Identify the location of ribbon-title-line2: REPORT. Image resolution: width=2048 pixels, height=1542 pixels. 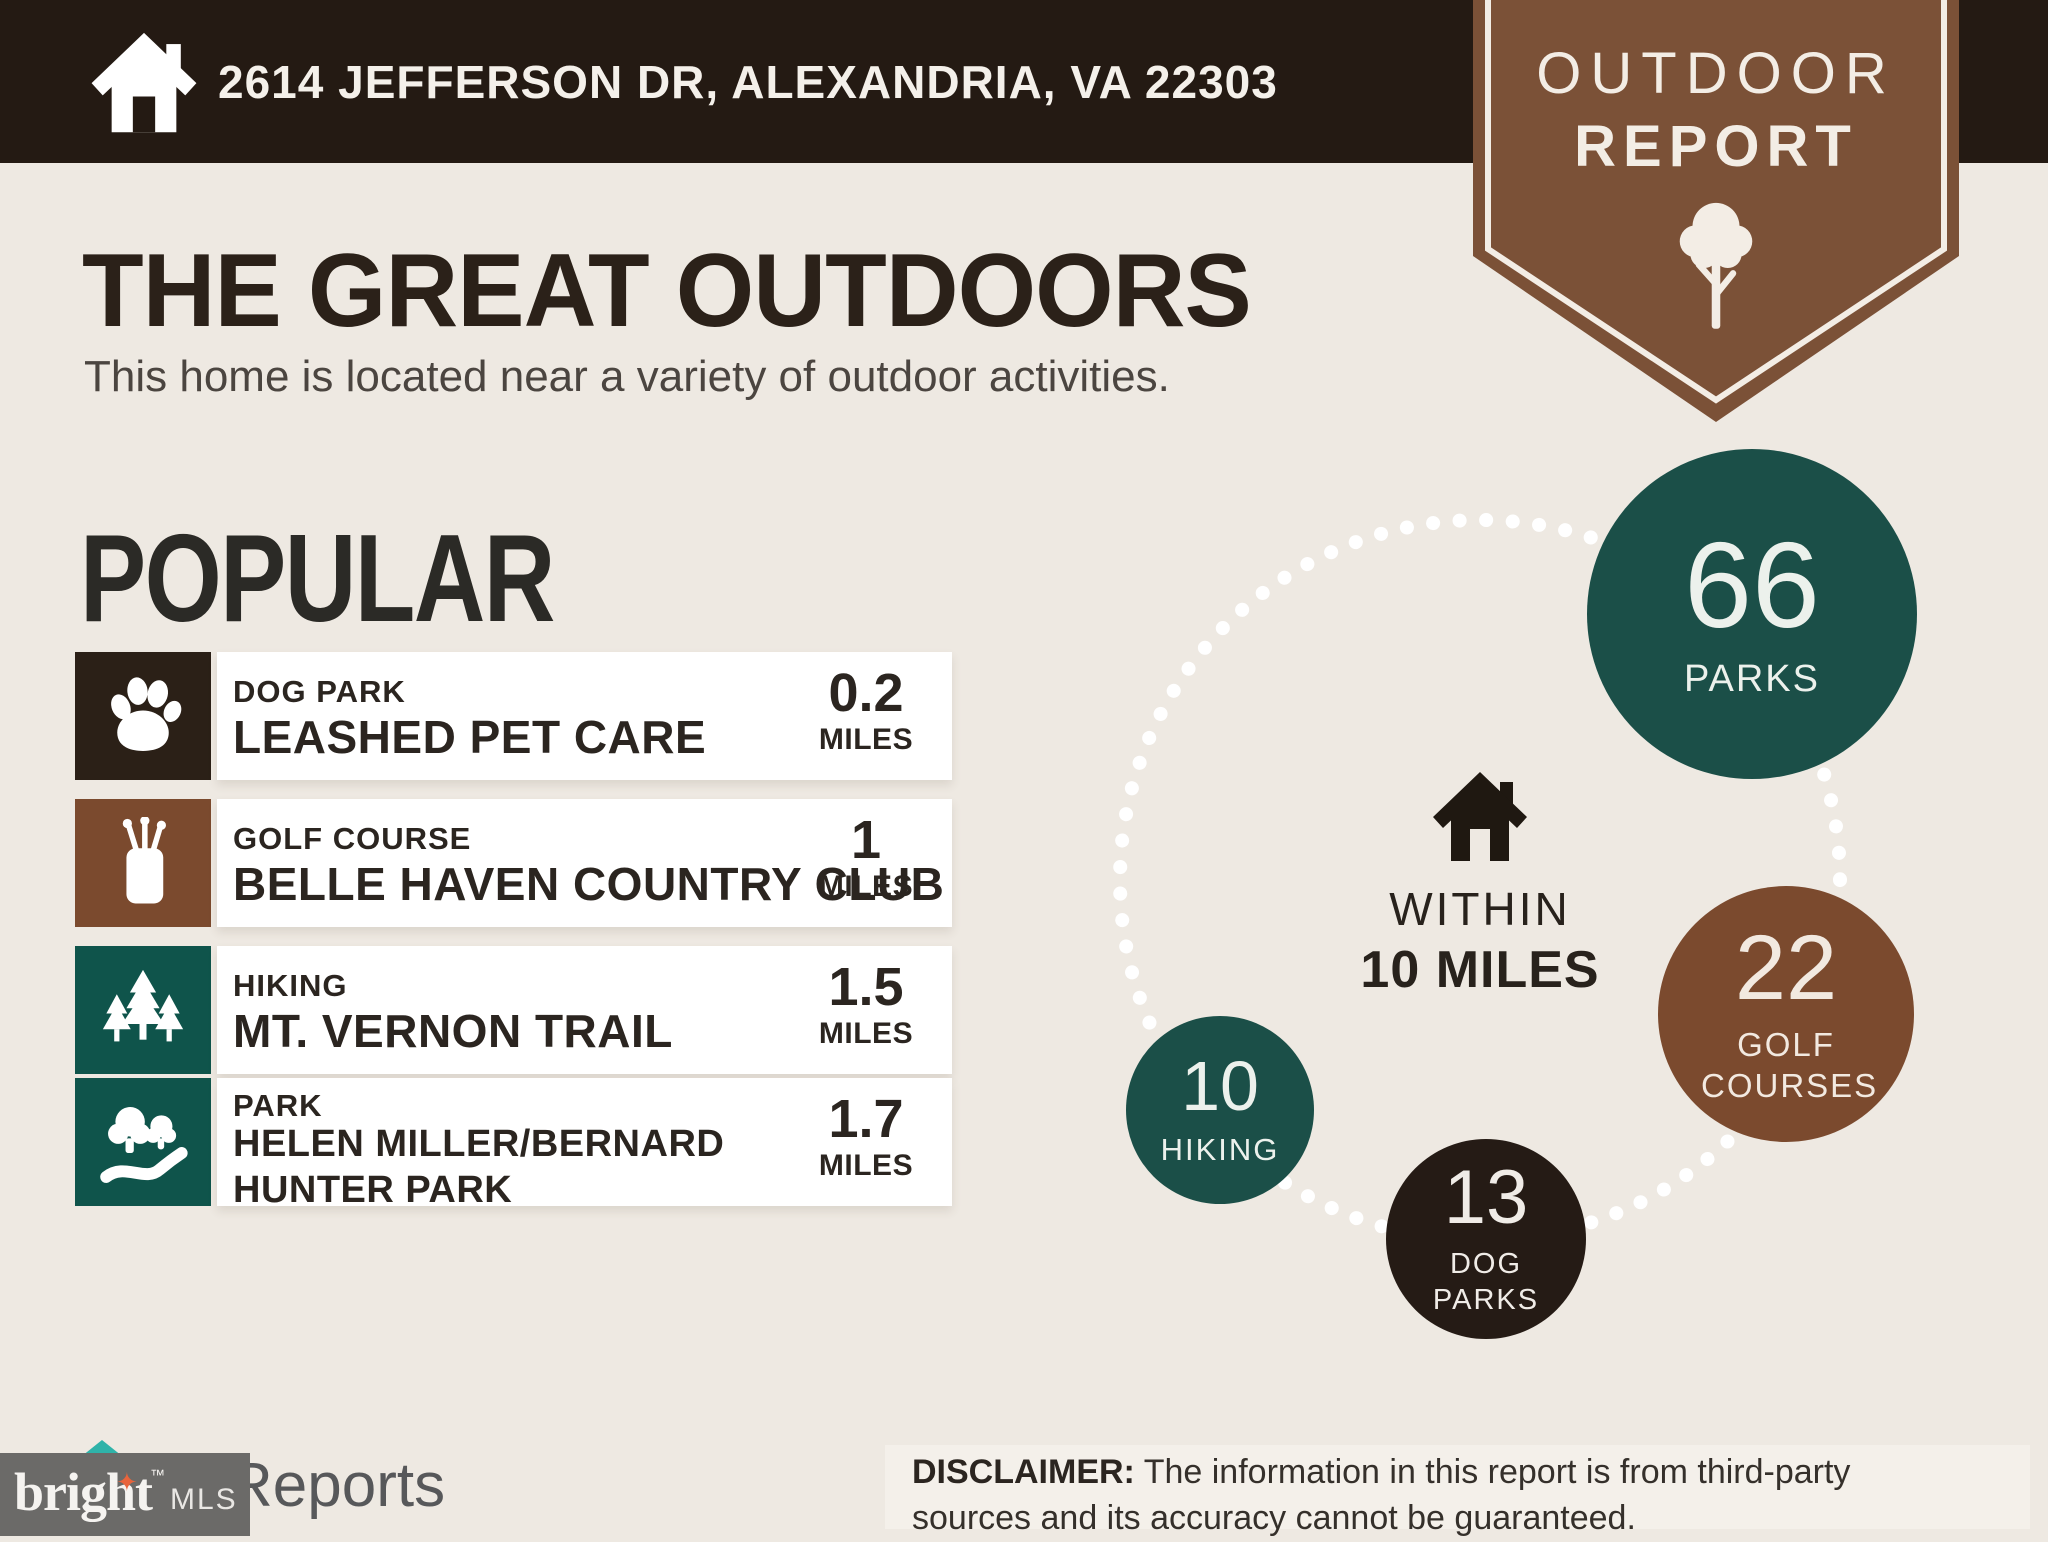
(1716, 146).